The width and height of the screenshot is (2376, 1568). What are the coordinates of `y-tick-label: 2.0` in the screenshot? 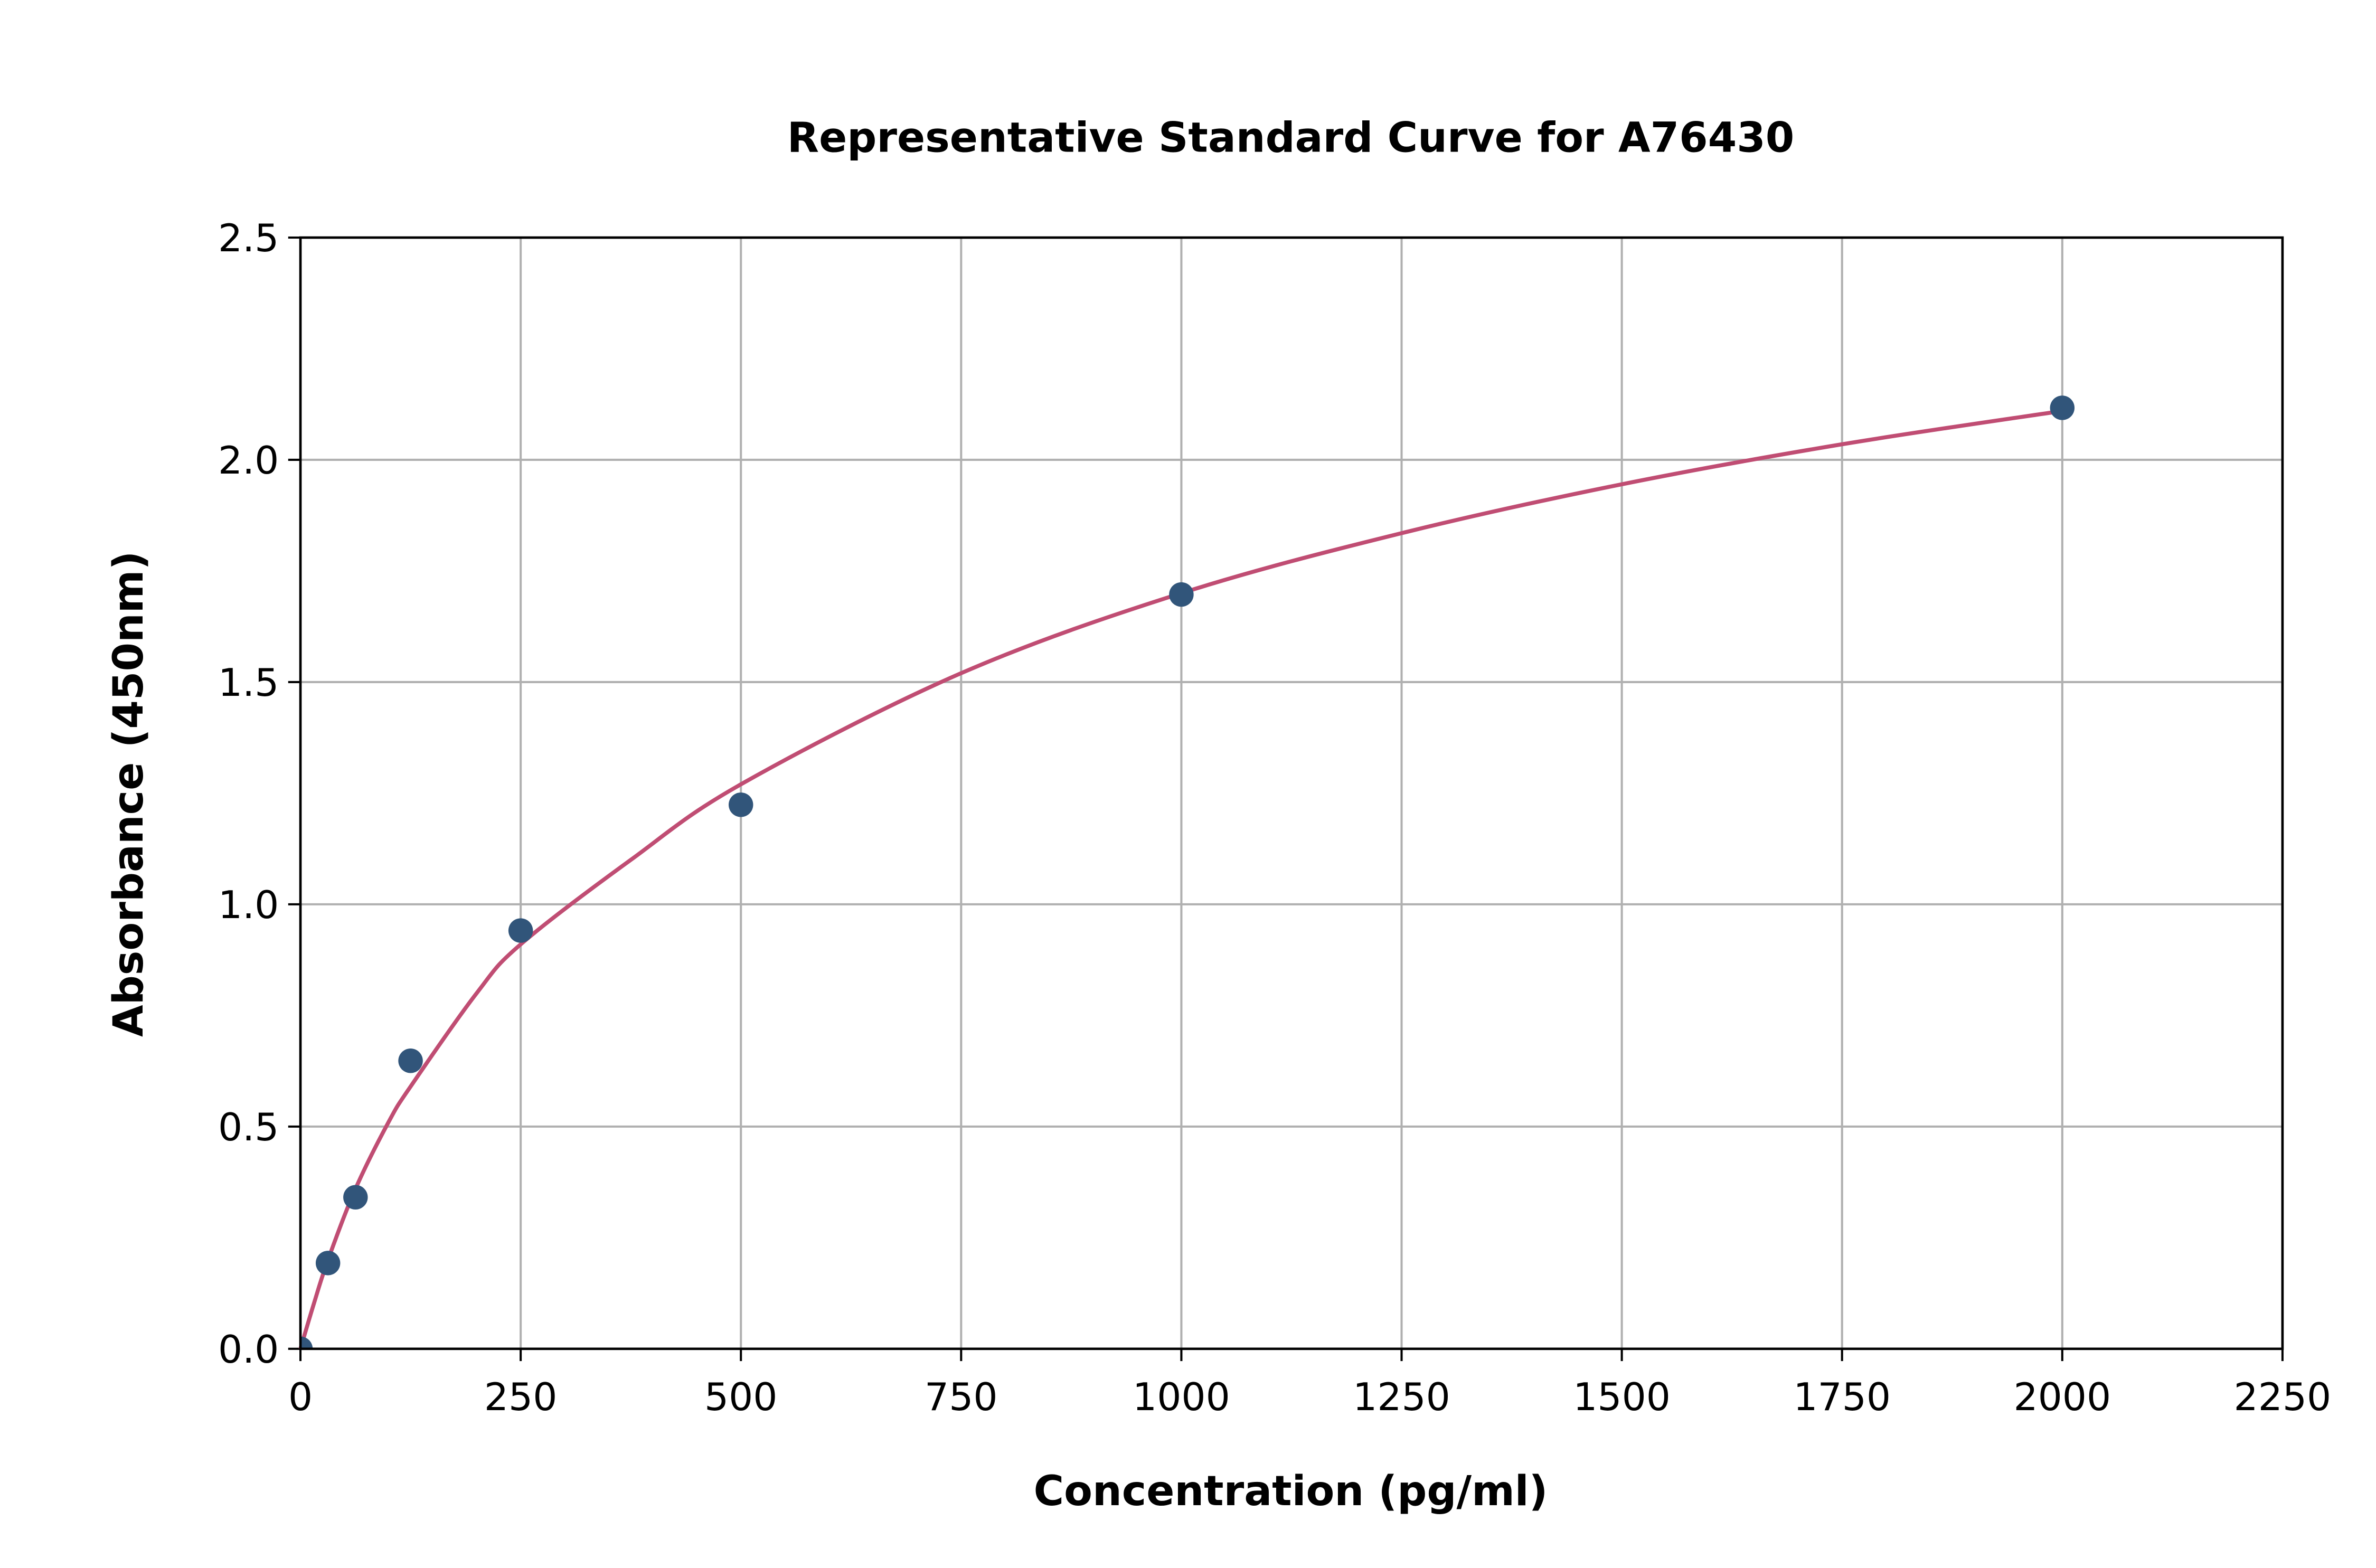 It's located at (249, 461).